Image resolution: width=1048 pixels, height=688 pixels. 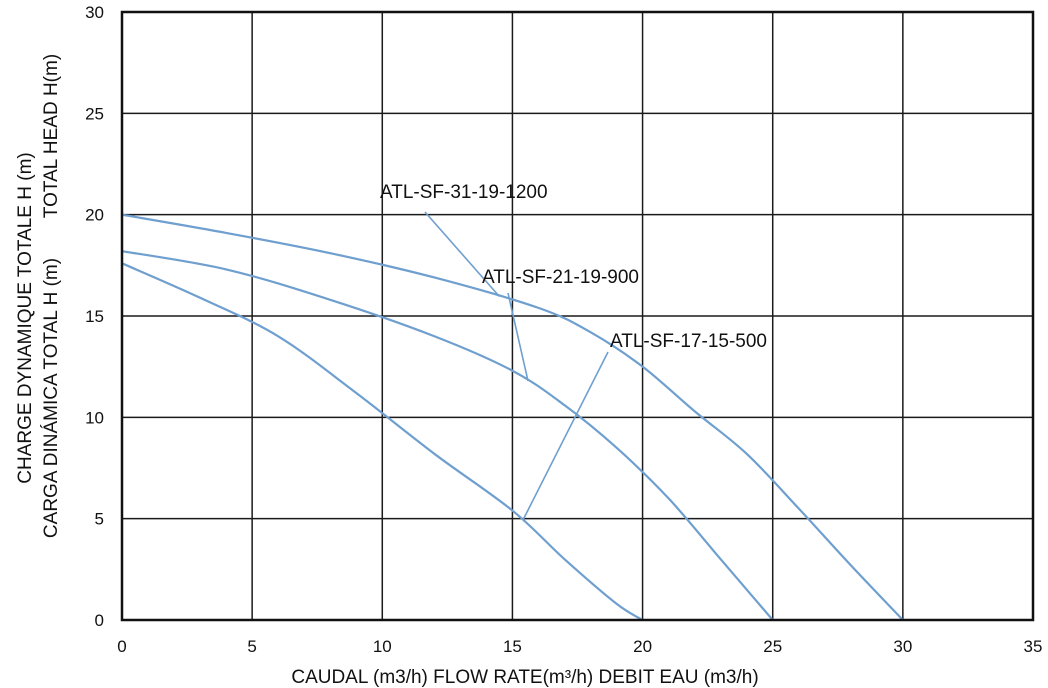 What do you see at coordinates (99, 519) in the screenshot?
I see `y-tick-label: 5` at bounding box center [99, 519].